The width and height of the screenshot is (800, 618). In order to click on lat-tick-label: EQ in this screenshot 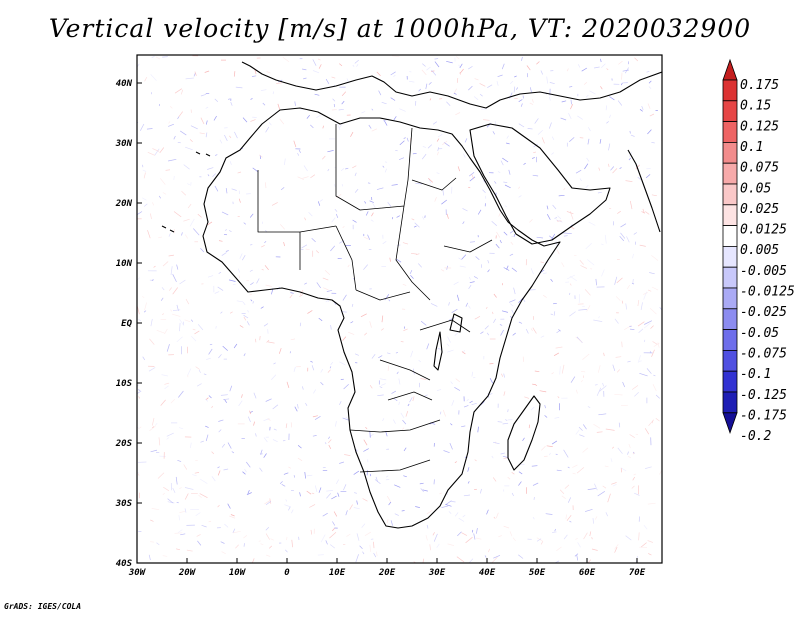, I will do `click(126, 324)`.